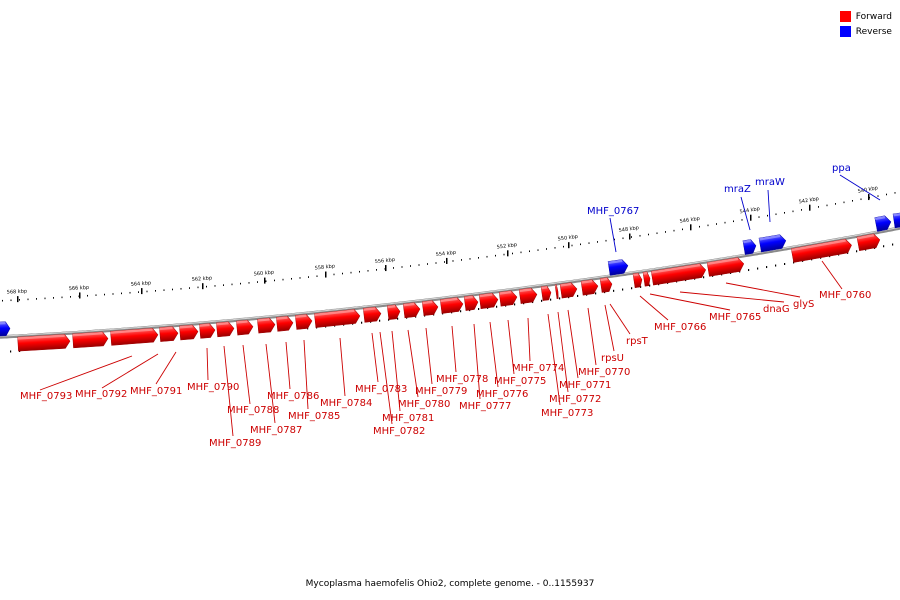  What do you see at coordinates (79, 288) in the screenshot?
I see `ruler-label: 566 kbp` at bounding box center [79, 288].